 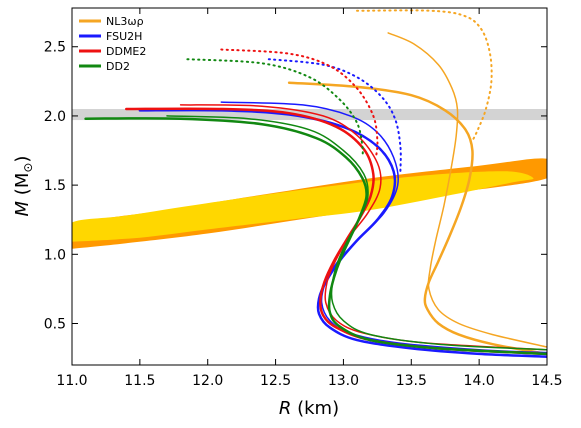 What do you see at coordinates (22, 208) in the screenshot?
I see `y-axis-label-symbol: M` at bounding box center [22, 208].